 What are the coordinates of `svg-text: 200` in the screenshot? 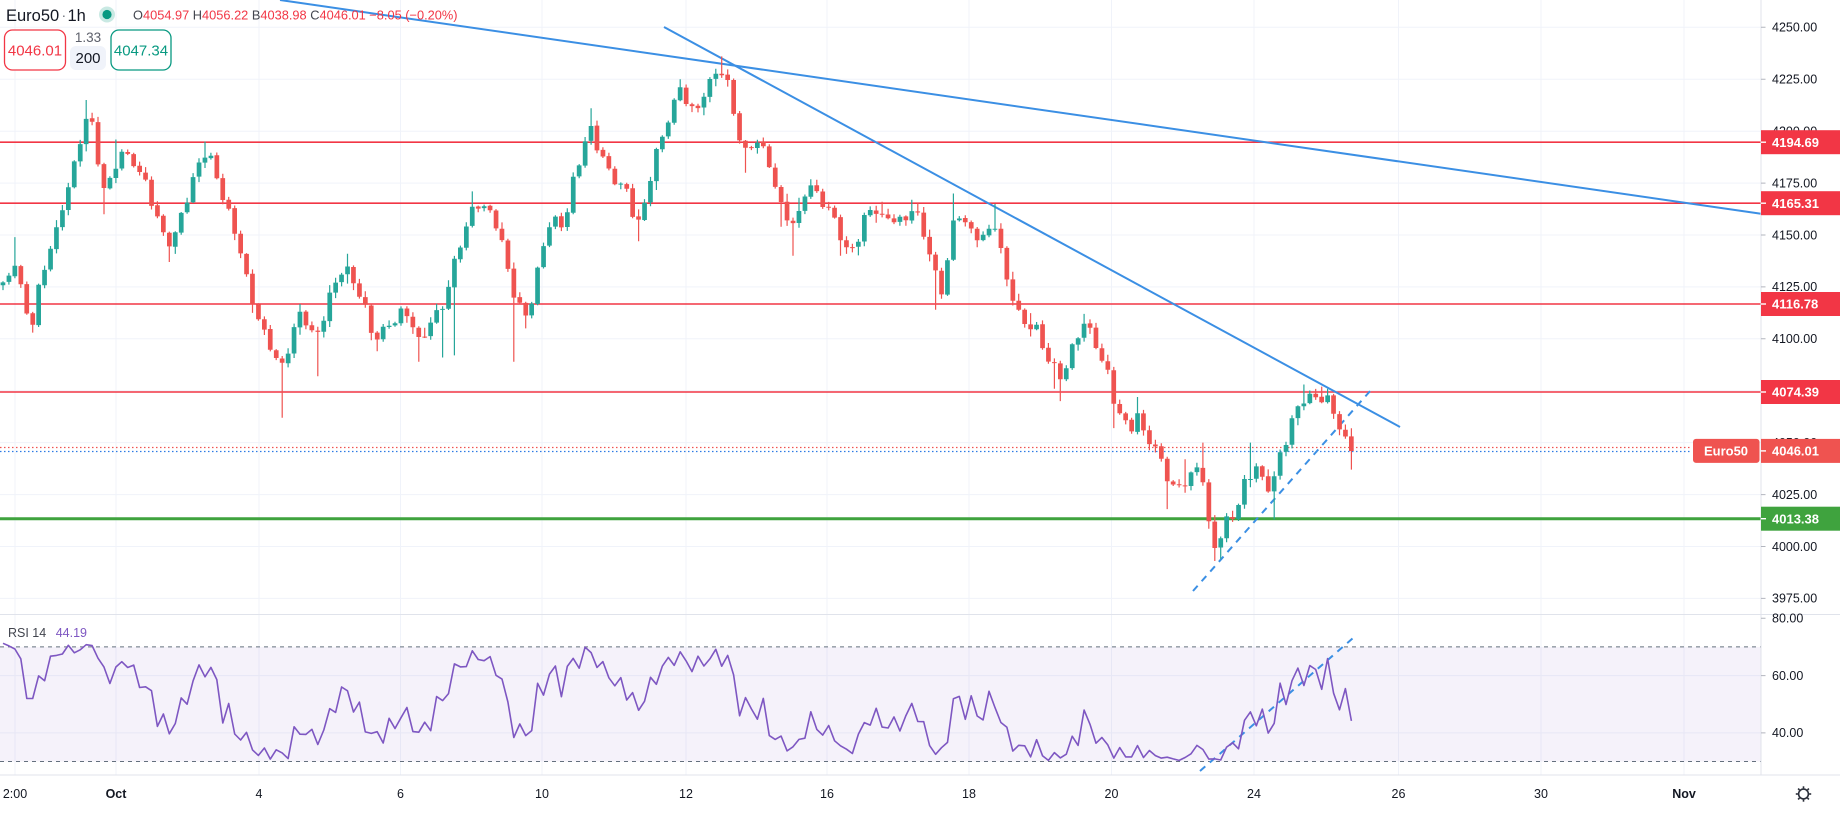 It's located at (87, 58).